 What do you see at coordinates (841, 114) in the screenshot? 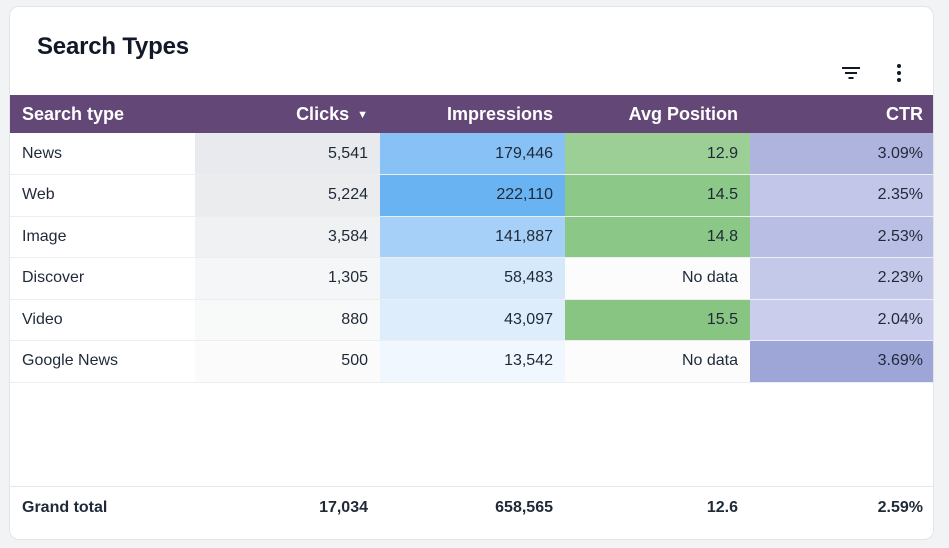
I see `column-header-ctr: CTR` at bounding box center [841, 114].